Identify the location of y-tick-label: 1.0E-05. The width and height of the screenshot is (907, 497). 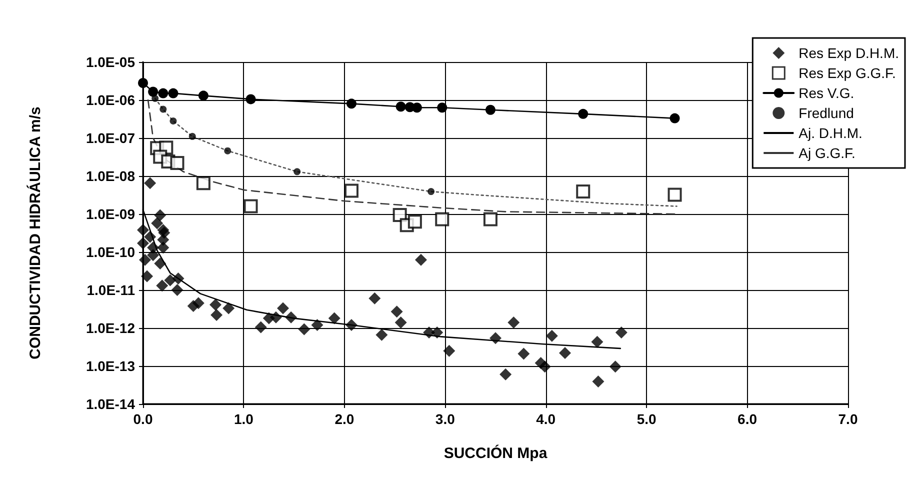
(111, 62).